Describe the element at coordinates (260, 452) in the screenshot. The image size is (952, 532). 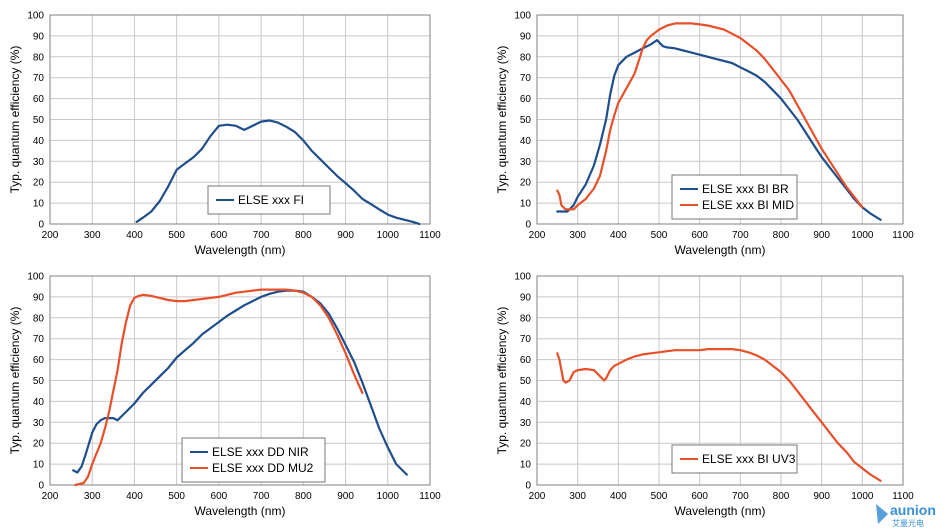
I see `legend-entry: ELSE xxx DD NIR` at that location.